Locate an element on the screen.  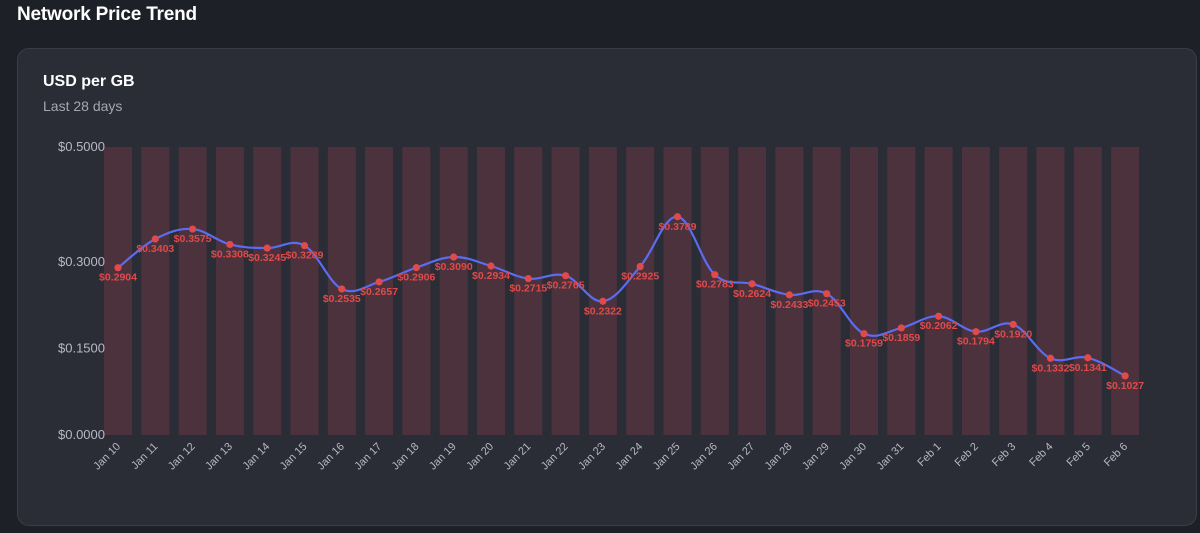
x-tick-label: Jan 11 is located at coordinates (144, 456).